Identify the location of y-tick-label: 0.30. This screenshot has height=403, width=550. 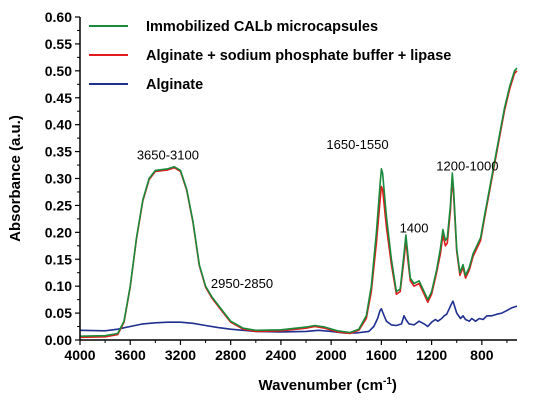
(58, 179).